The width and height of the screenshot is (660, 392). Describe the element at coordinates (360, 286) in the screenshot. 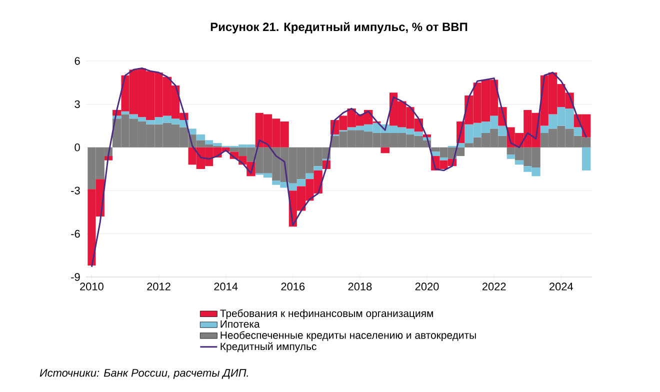

I see `x-tick-label: 2018` at that location.